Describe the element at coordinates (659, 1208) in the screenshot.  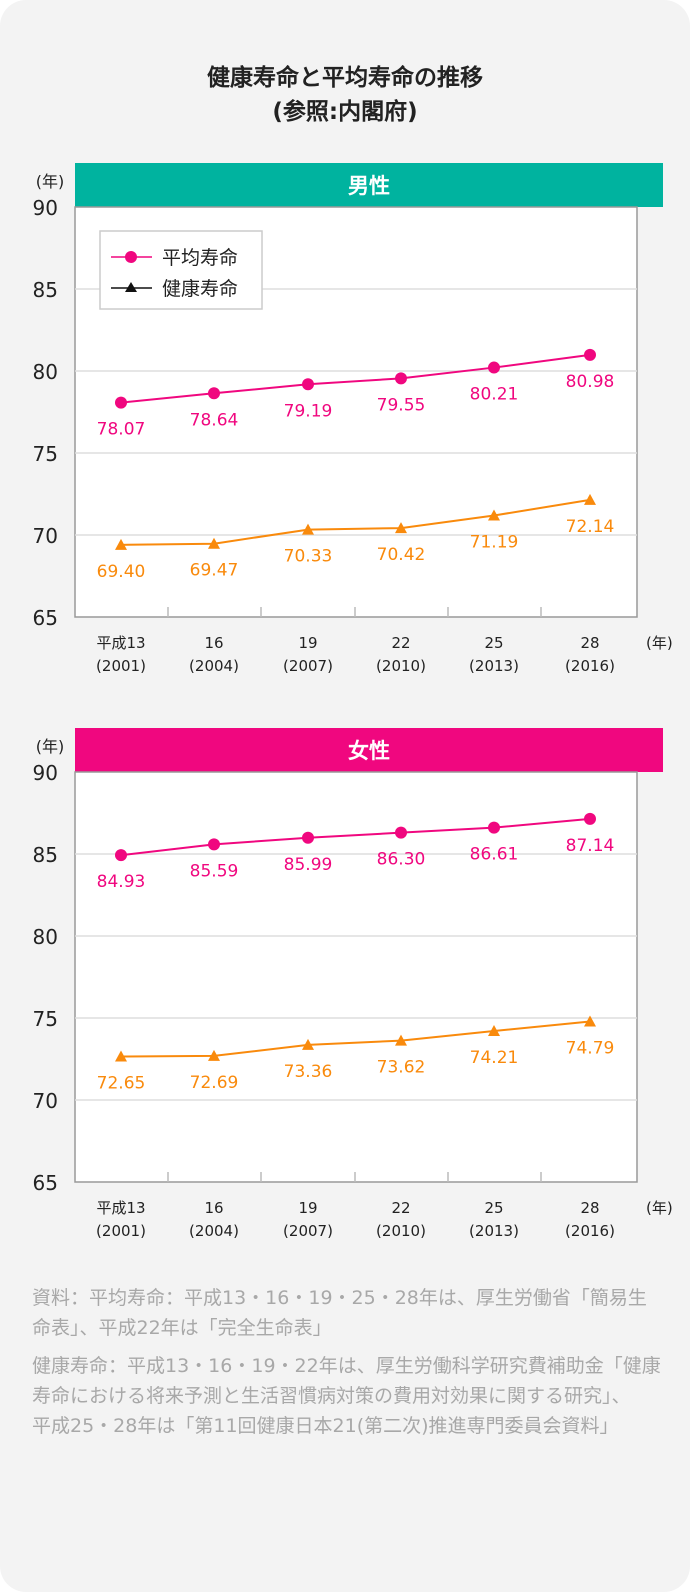
I see `x-axis-unit: (年)` at that location.